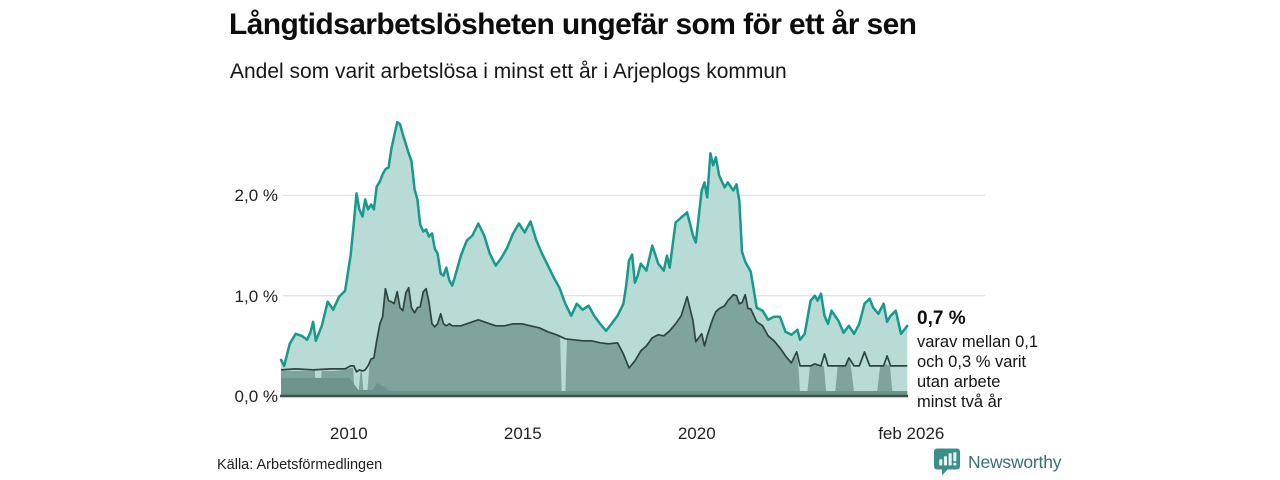  I want to click on brand-name: Newsworthy, so click(1015, 461).